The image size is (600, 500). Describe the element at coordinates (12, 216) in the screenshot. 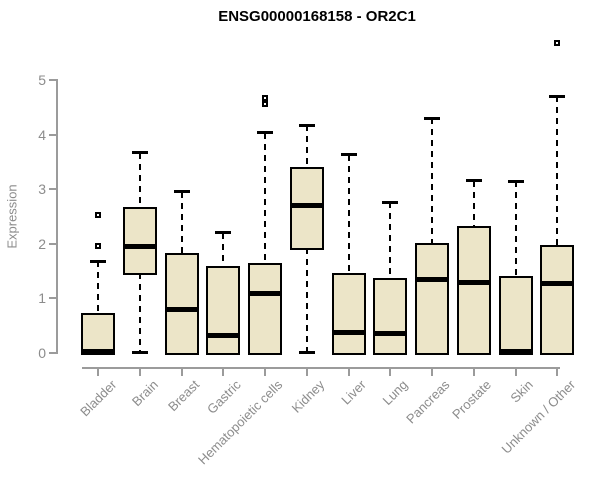

I see `y-axis-label: Expression` at that location.